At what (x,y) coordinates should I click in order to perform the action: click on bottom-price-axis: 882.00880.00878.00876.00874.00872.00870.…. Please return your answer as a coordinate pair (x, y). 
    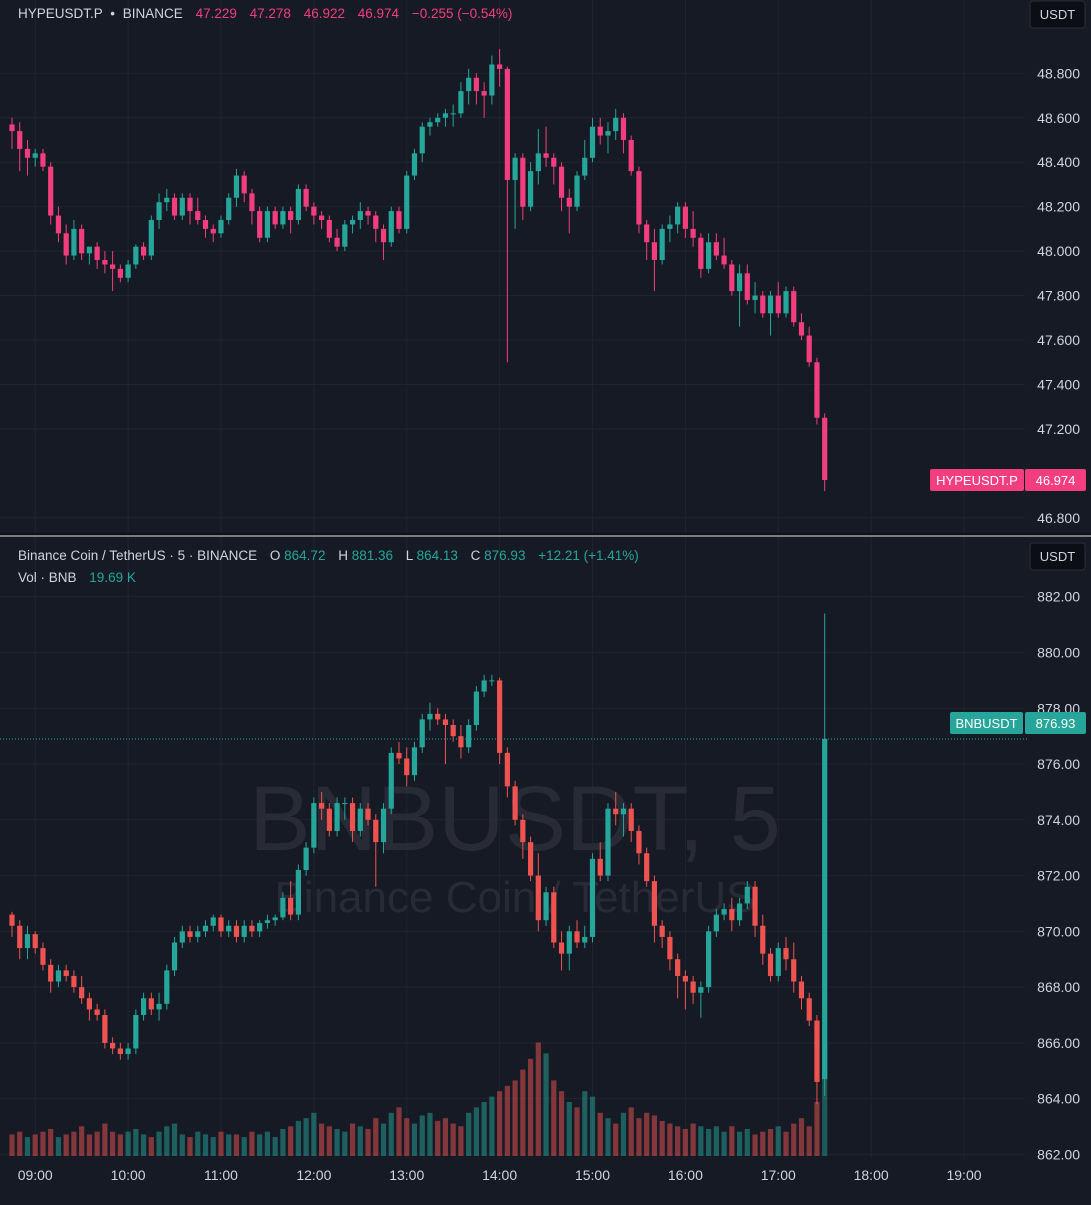
    Looking at the image, I should click on (1058, 876).